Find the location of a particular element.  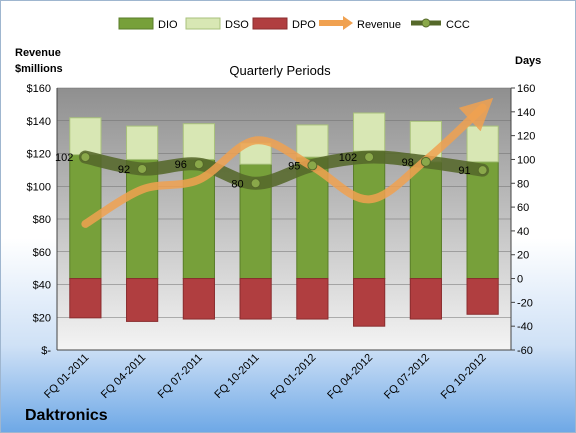

right-tick-label: 120 is located at coordinates (526, 137).